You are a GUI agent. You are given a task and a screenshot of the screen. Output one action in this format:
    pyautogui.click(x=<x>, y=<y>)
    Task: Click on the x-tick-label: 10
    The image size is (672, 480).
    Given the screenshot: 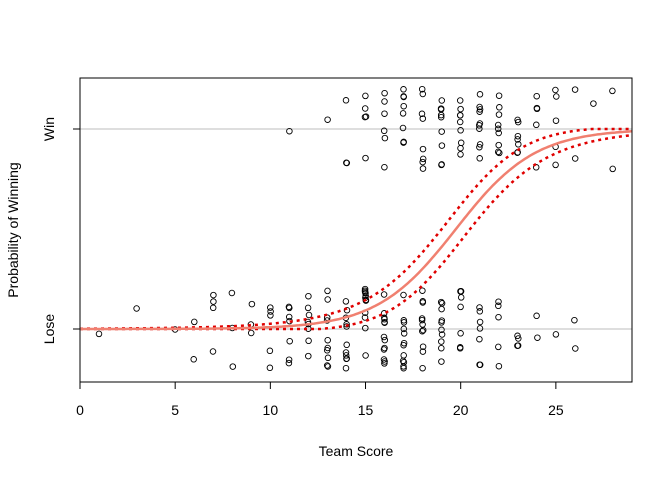 What is the action you would take?
    pyautogui.click(x=271, y=410)
    